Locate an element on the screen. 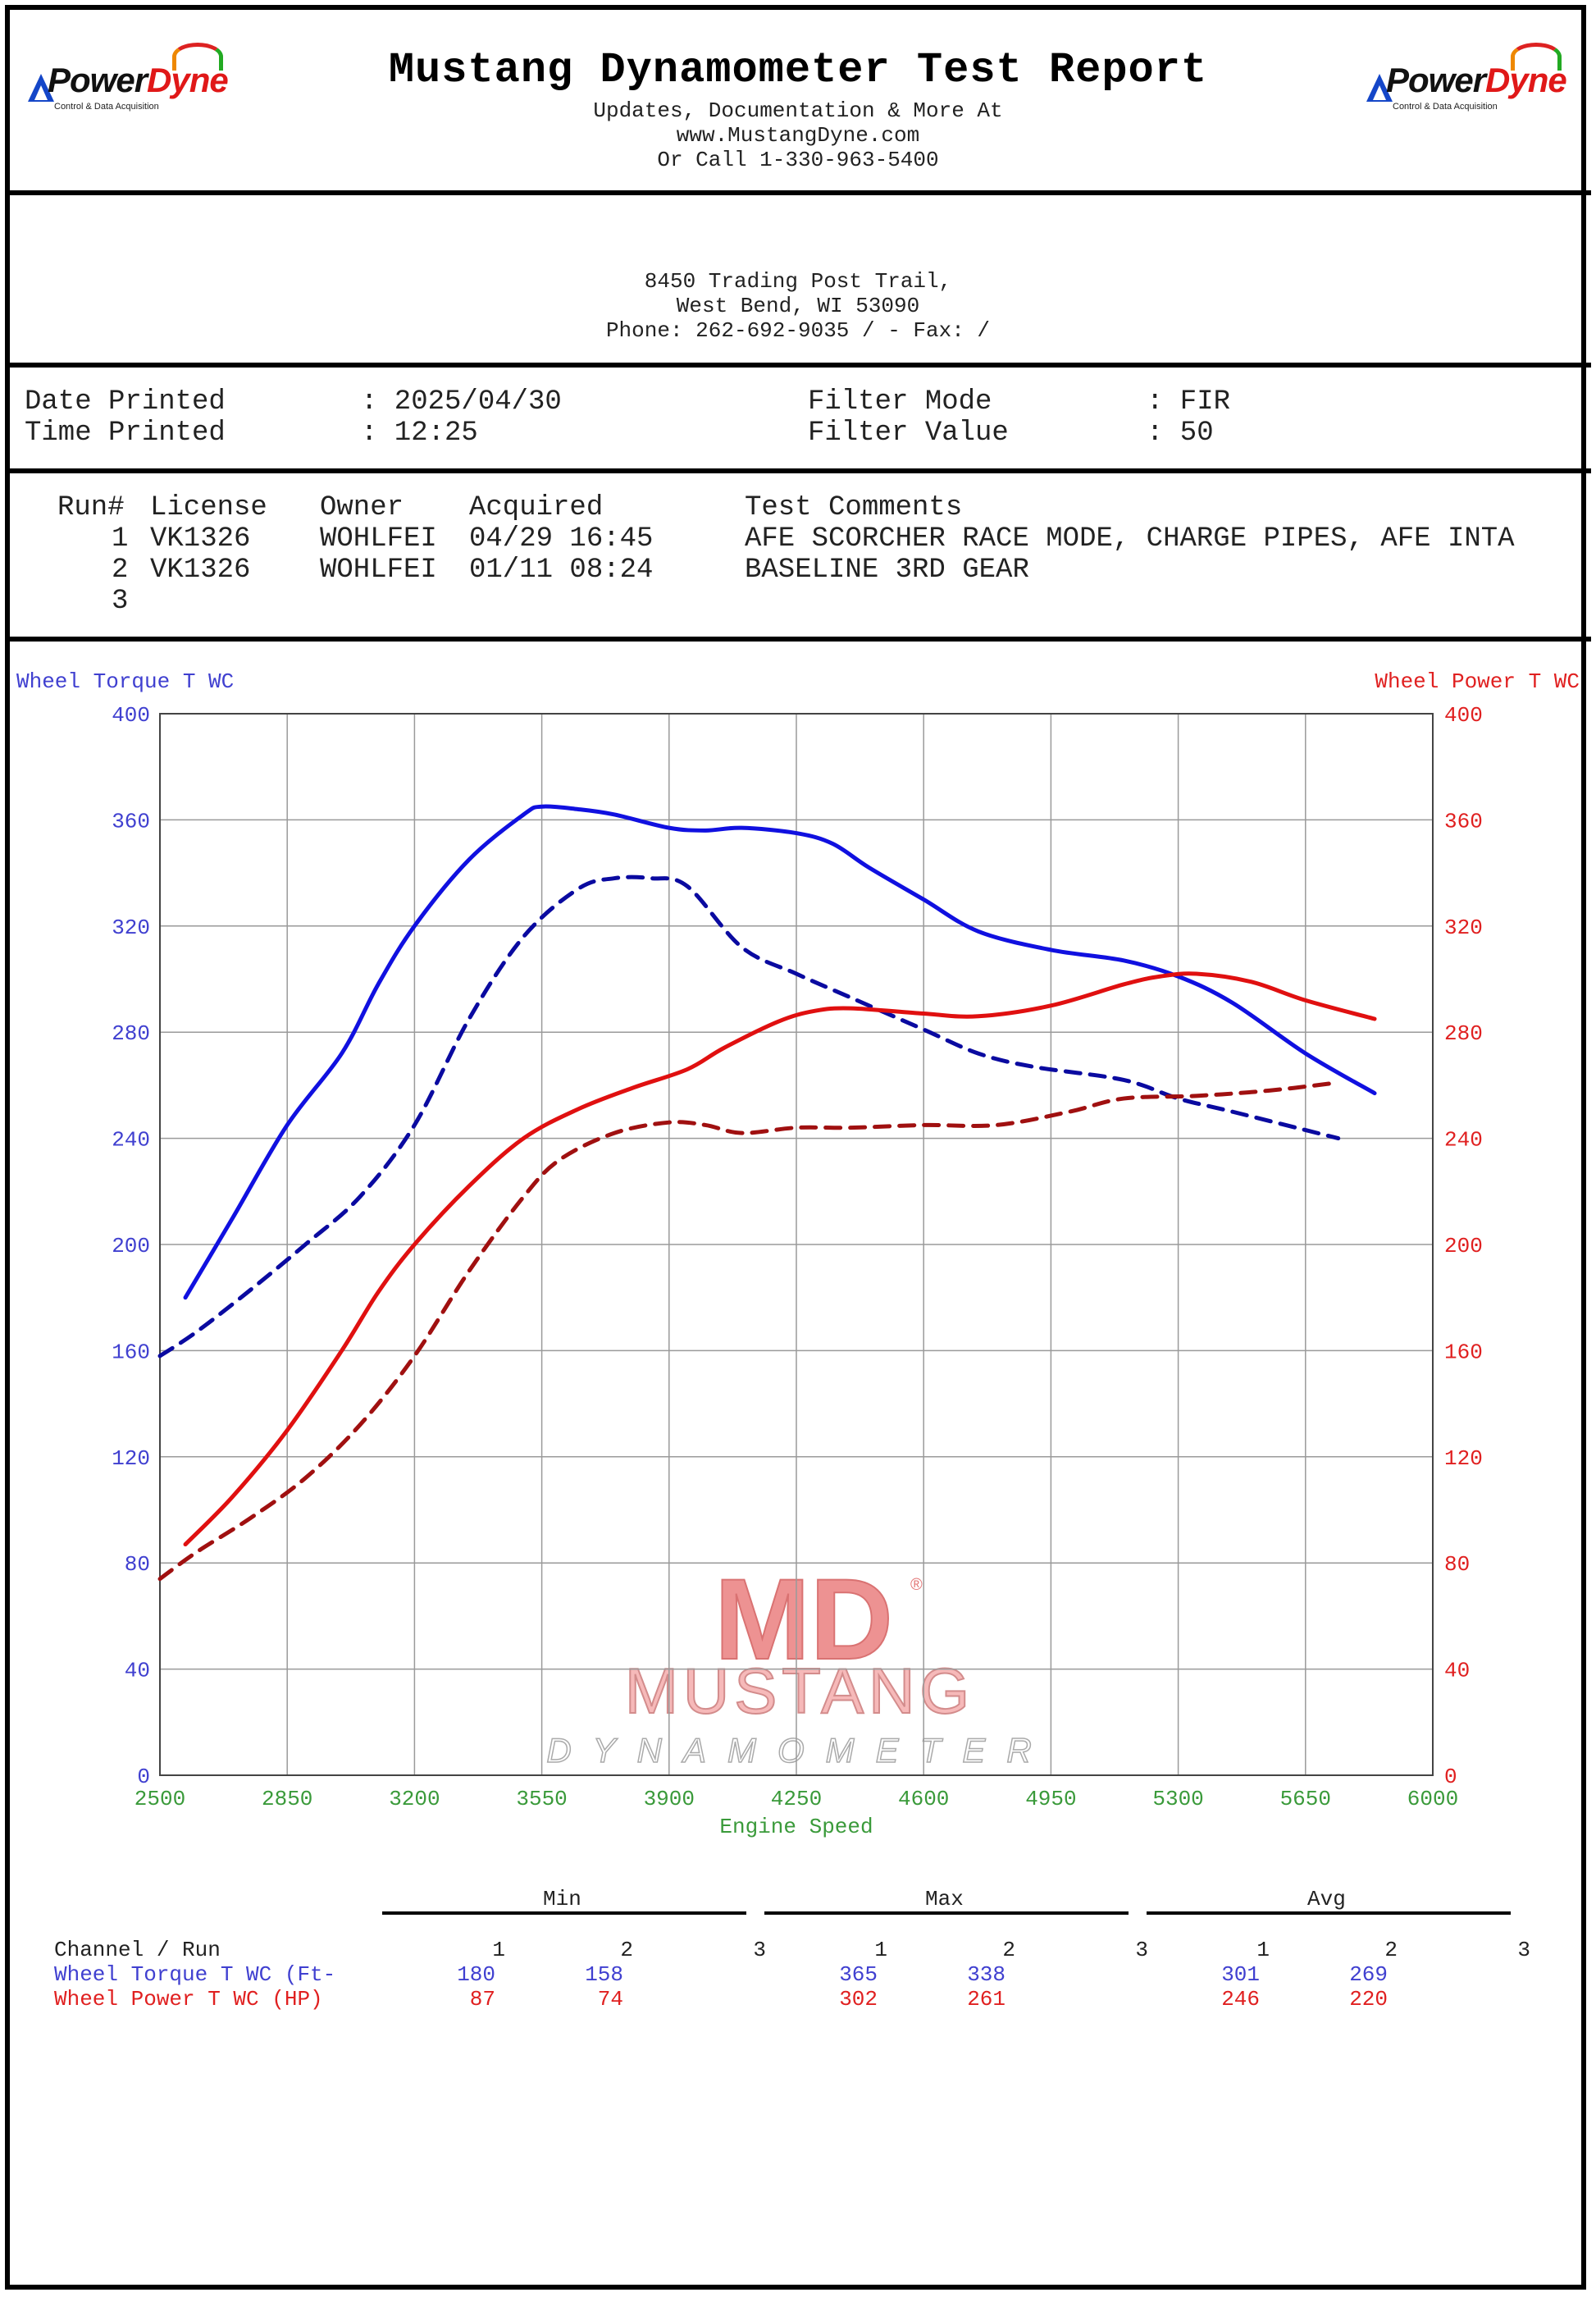  filter-value-value: : 50 is located at coordinates (1181, 433).